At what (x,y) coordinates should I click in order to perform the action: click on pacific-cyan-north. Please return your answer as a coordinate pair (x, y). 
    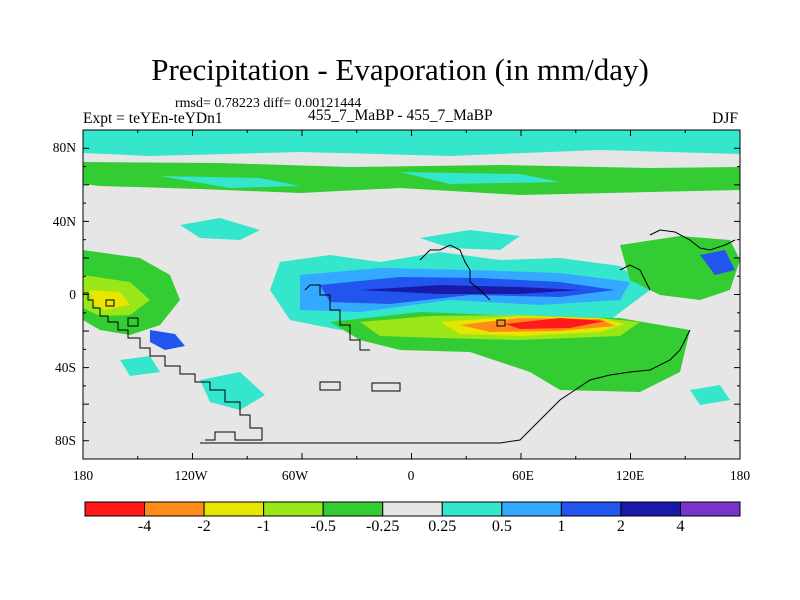
    Looking at the image, I should click on (350, 234).